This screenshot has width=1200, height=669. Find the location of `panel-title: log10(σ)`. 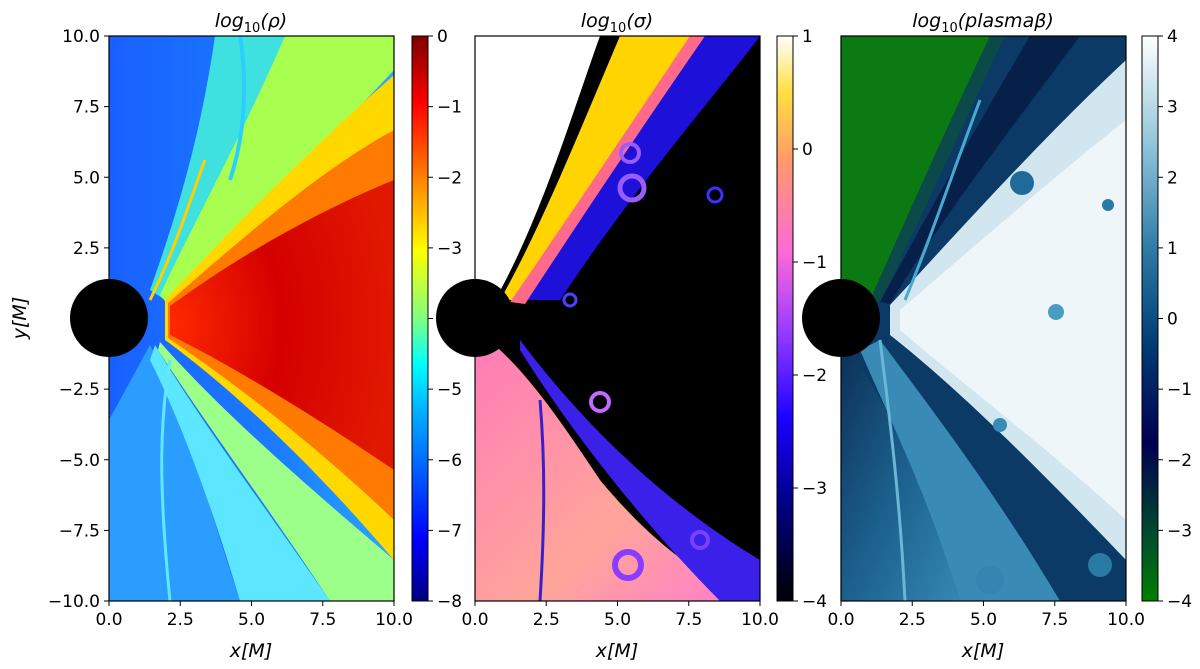

panel-title: log10(σ) is located at coordinates (617, 23).